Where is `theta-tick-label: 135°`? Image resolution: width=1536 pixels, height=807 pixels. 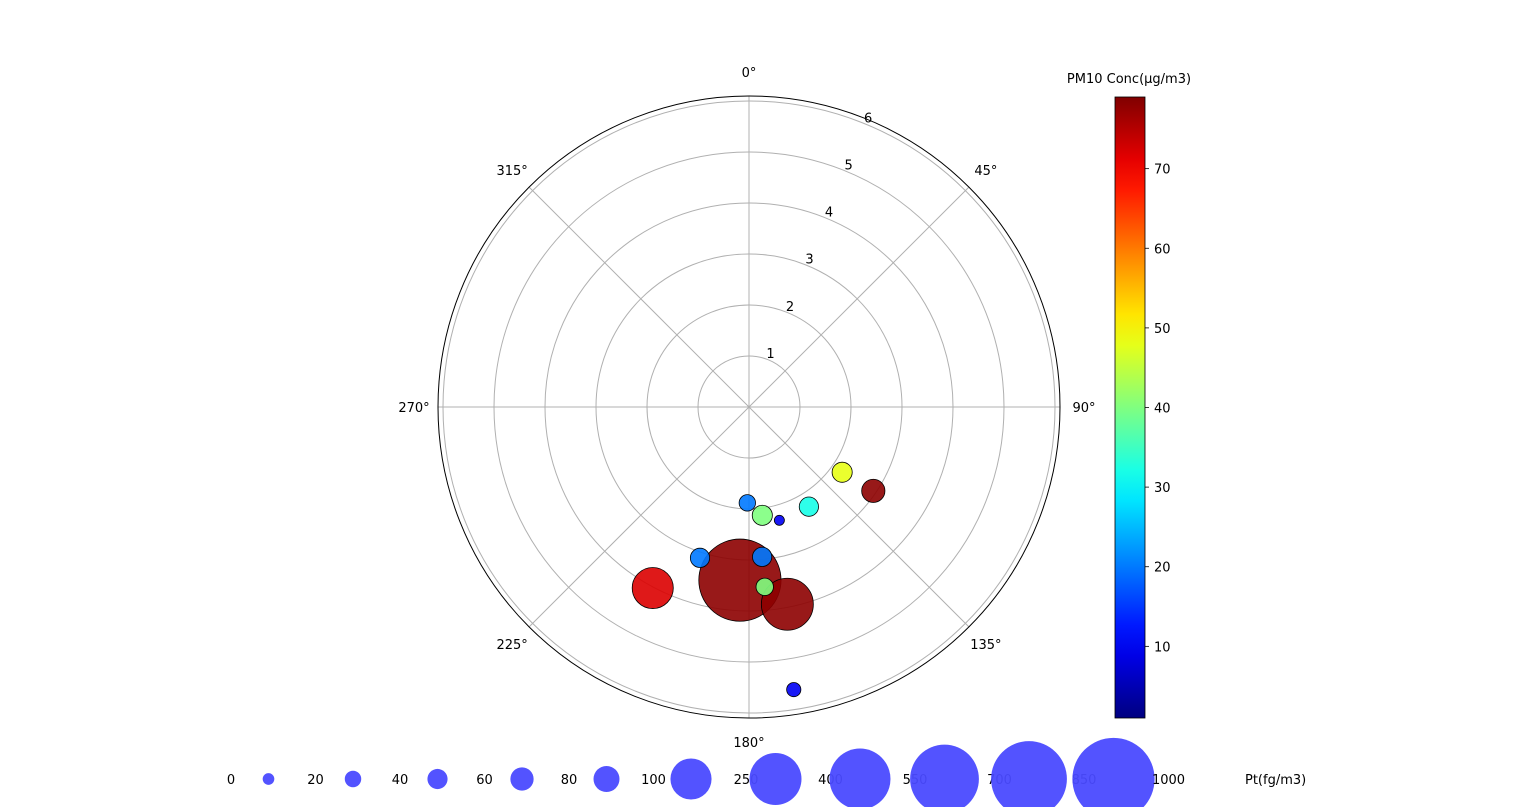 theta-tick-label: 135° is located at coordinates (985, 645).